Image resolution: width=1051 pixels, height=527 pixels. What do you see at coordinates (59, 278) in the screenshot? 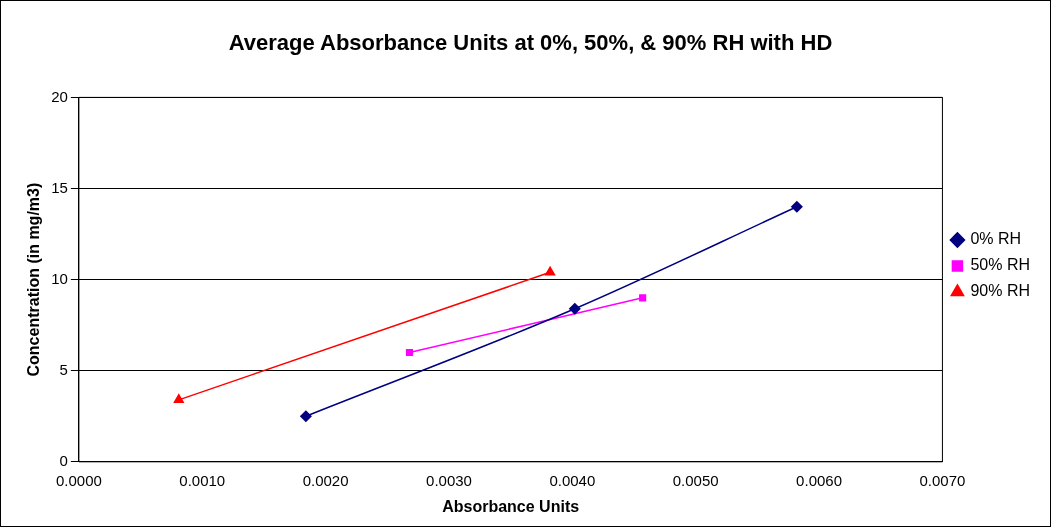
I see `y-tick-label: 10` at bounding box center [59, 278].